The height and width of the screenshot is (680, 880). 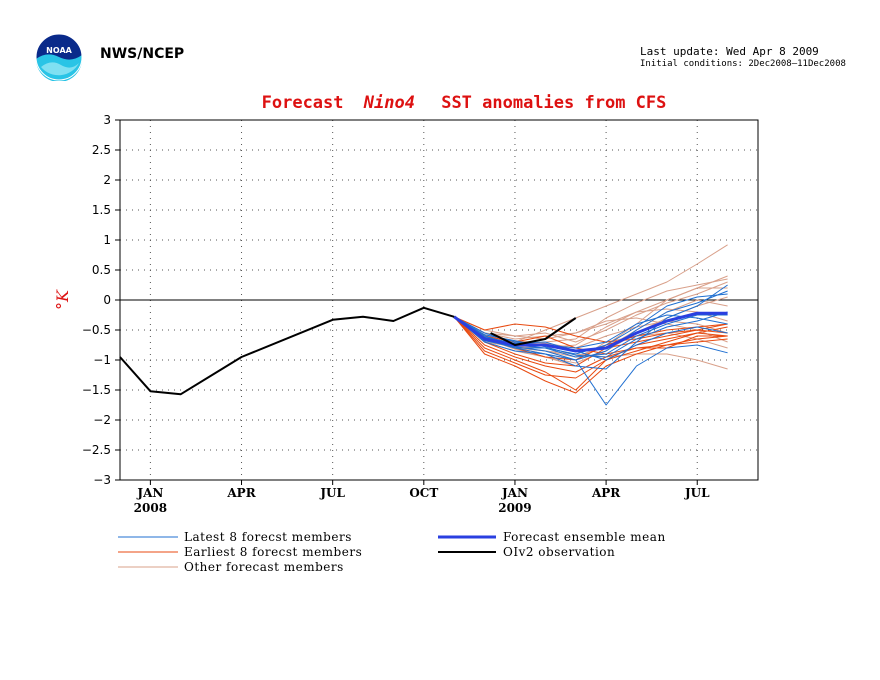 What do you see at coordinates (102, 480) in the screenshot?
I see `y-tick-label: −3` at bounding box center [102, 480].